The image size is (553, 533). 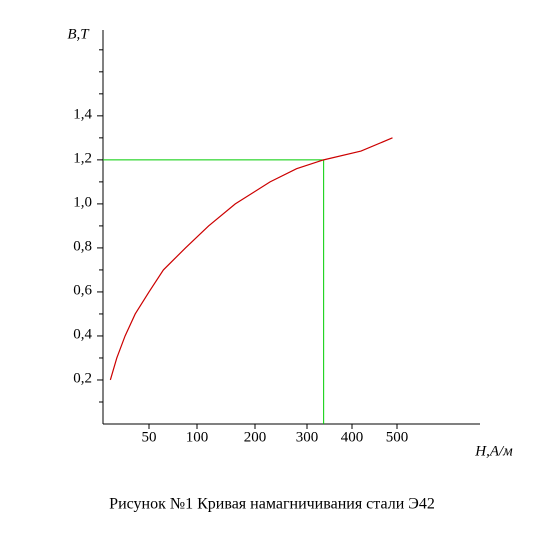 I want to click on y-axis-label: B,T, so click(x=78, y=34).